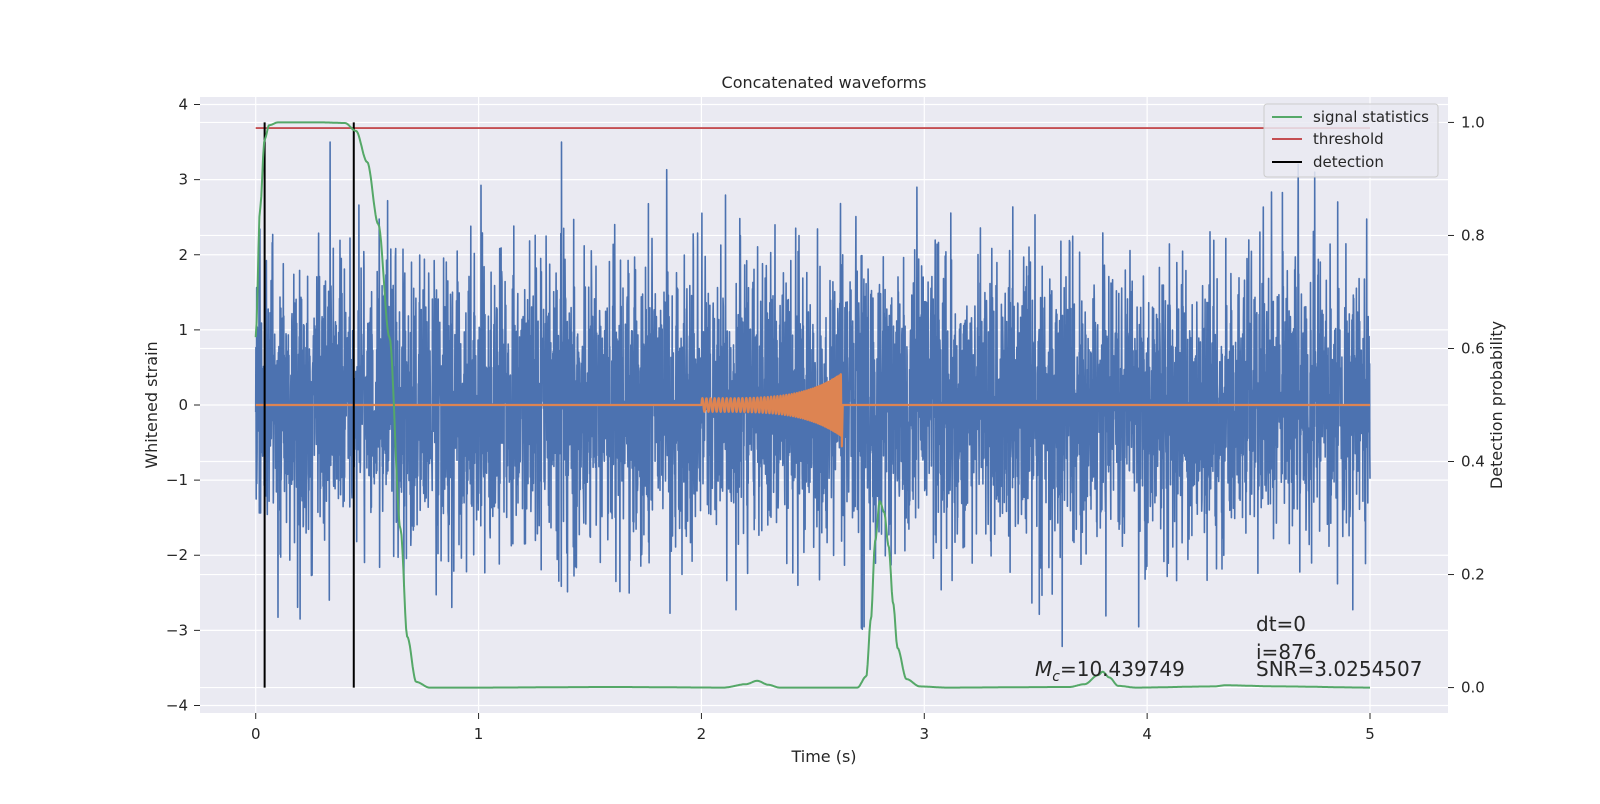 Image resolution: width=1600 pixels, height=804 pixels. Describe the element at coordinates (1473, 348) in the screenshot. I see `y-right-tick-label: 0.6` at that location.